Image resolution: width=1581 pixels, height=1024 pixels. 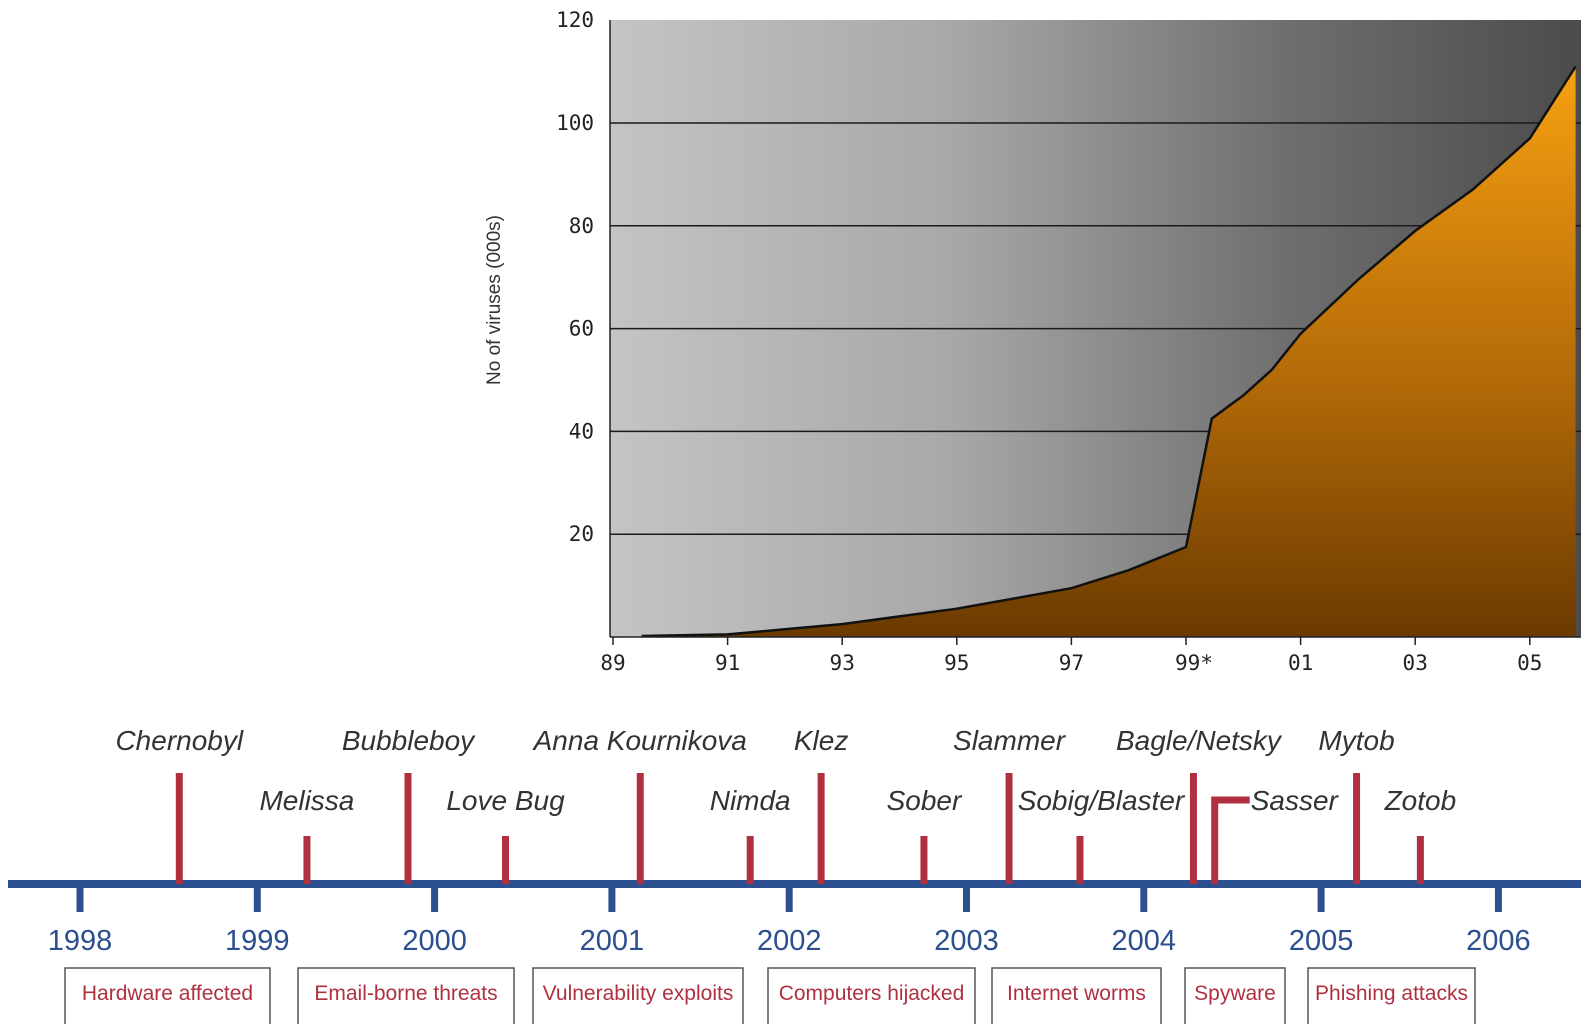 What do you see at coordinates (1300, 663) in the screenshot?
I see `x-tick-label: 01` at bounding box center [1300, 663].